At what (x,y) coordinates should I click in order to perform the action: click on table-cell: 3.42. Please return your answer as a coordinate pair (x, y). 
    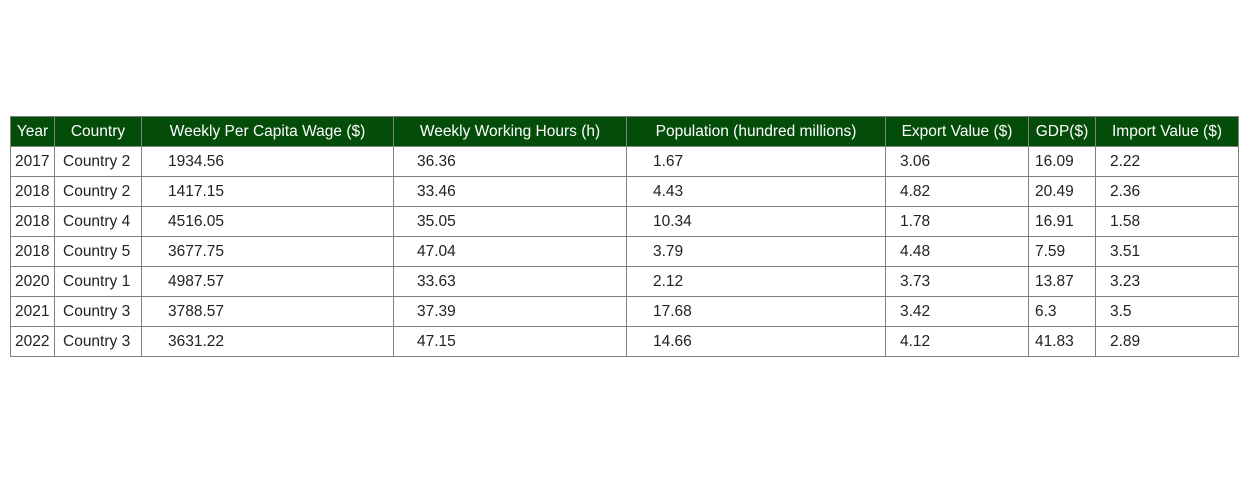
    Looking at the image, I should click on (957, 311).